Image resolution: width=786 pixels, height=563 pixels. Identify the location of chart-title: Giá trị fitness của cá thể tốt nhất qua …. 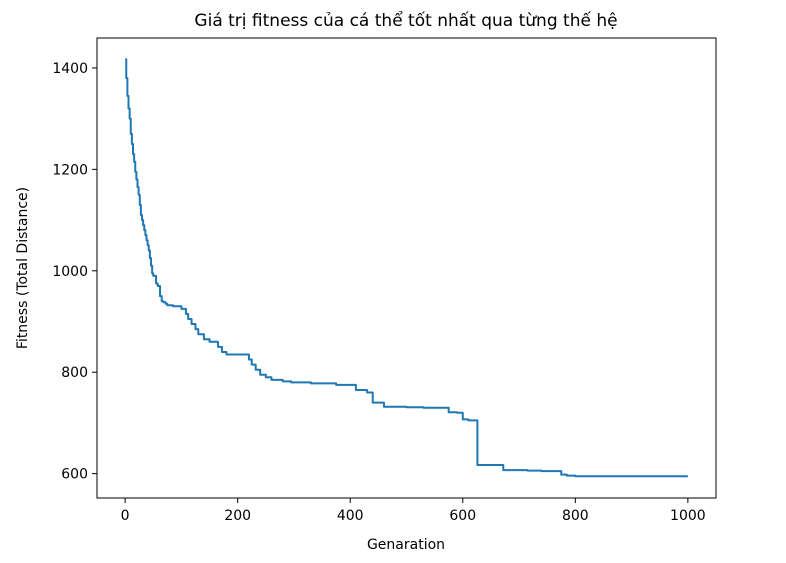
(405, 20).